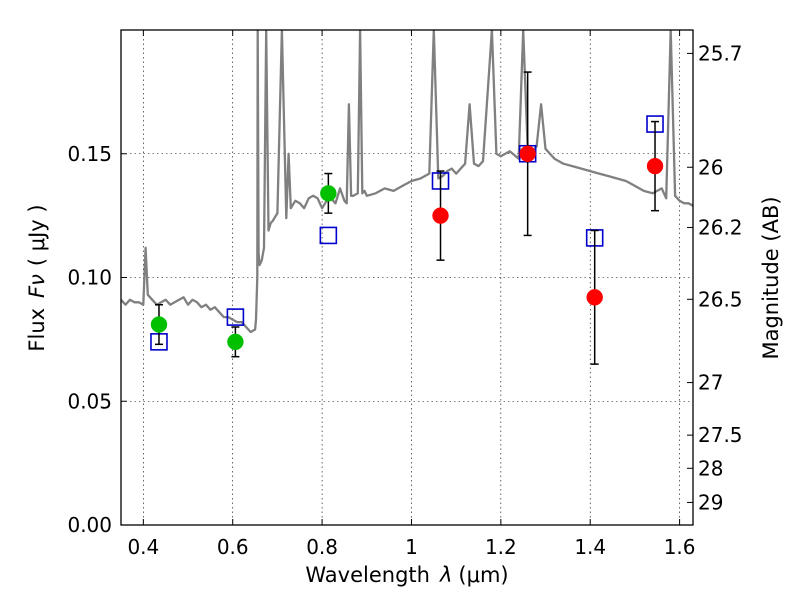 The width and height of the screenshot is (800, 600). Describe the element at coordinates (322, 547) in the screenshot. I see `x-tick-label: 0.8` at that location.